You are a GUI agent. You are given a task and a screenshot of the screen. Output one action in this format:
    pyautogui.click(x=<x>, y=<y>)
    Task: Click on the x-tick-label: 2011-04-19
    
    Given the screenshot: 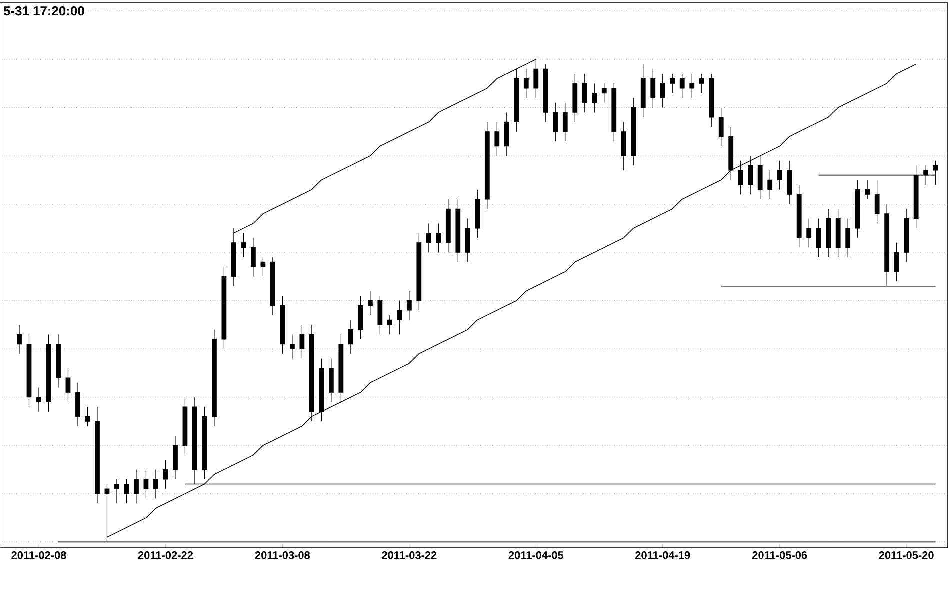 What is the action you would take?
    pyautogui.click(x=663, y=556)
    